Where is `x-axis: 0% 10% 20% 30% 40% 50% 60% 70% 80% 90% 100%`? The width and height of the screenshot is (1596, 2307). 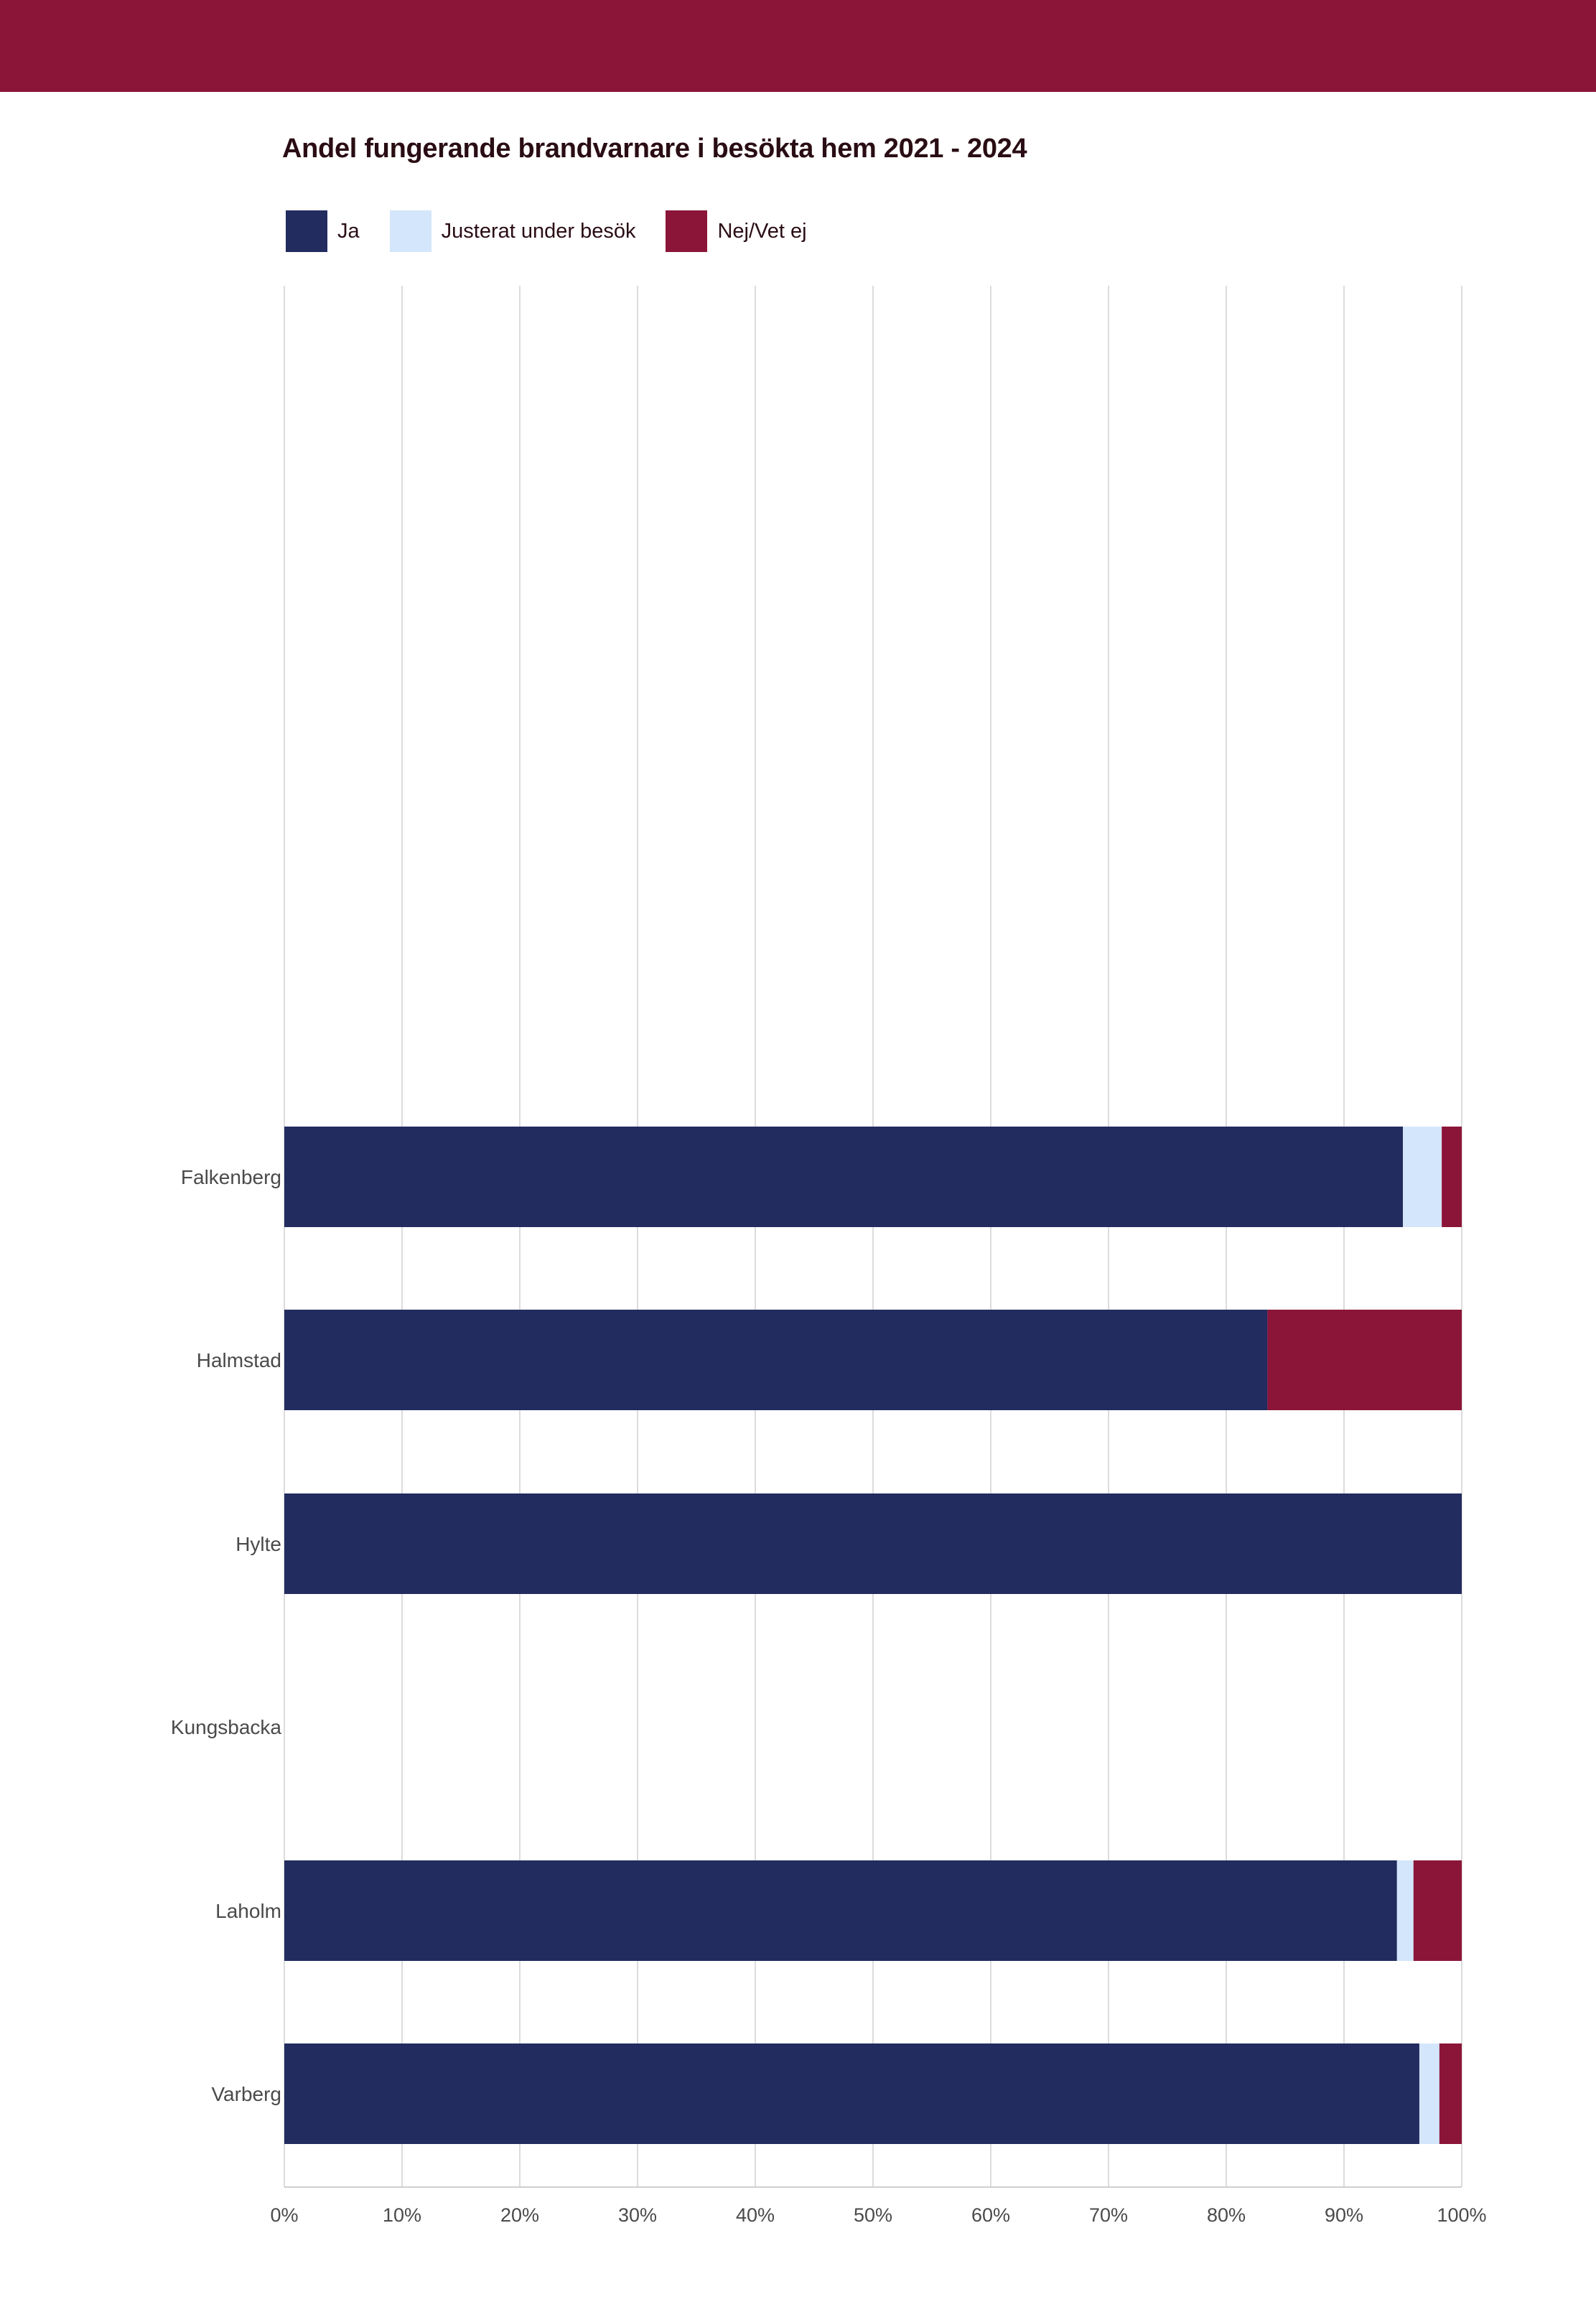 x-axis: 0% 10% 20% 30% 40% 50% 60% 70% 80% 90% 100% is located at coordinates (878, 2206).